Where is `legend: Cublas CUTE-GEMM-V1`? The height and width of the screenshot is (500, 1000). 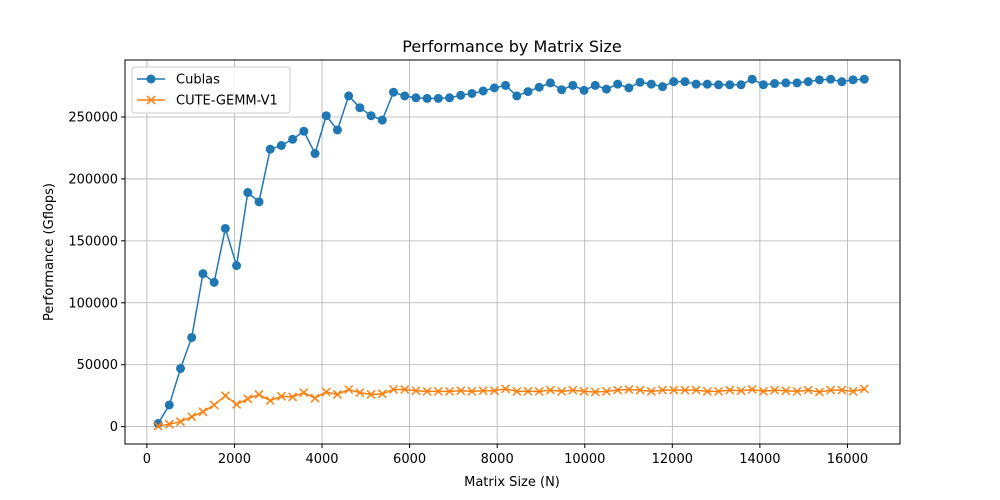 legend: Cublas CUTE-GEMM-V1 is located at coordinates (211, 90).